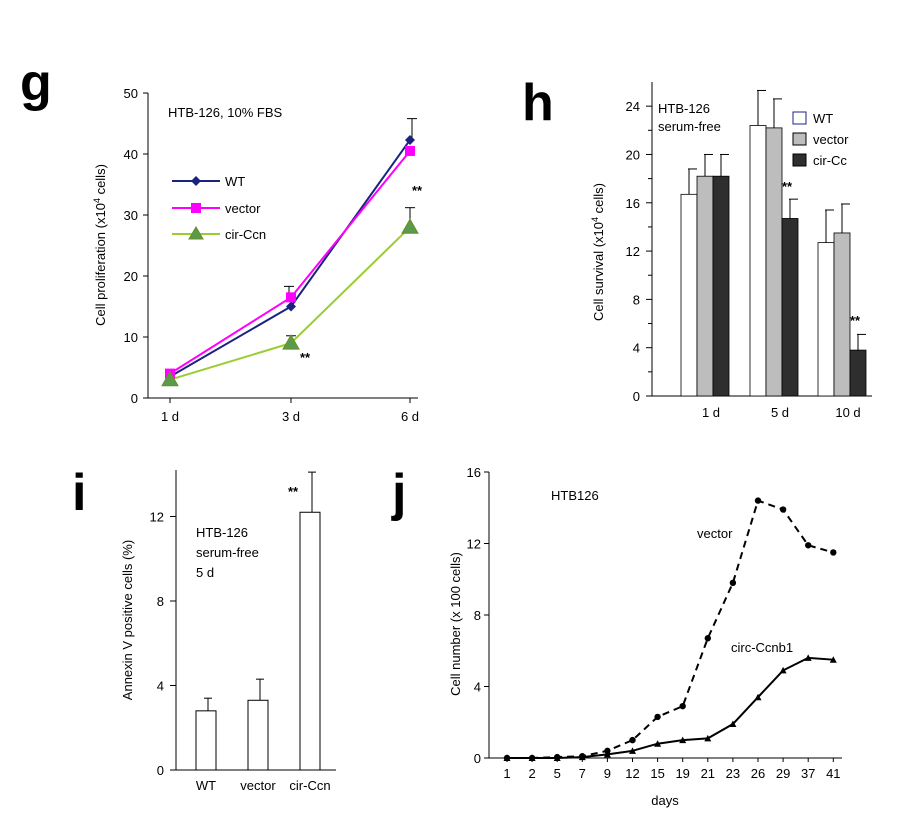 The height and width of the screenshot is (828, 898). Describe the element at coordinates (670, 707) in the screenshot. I see `j-series-line-circ-ccnb1` at that location.